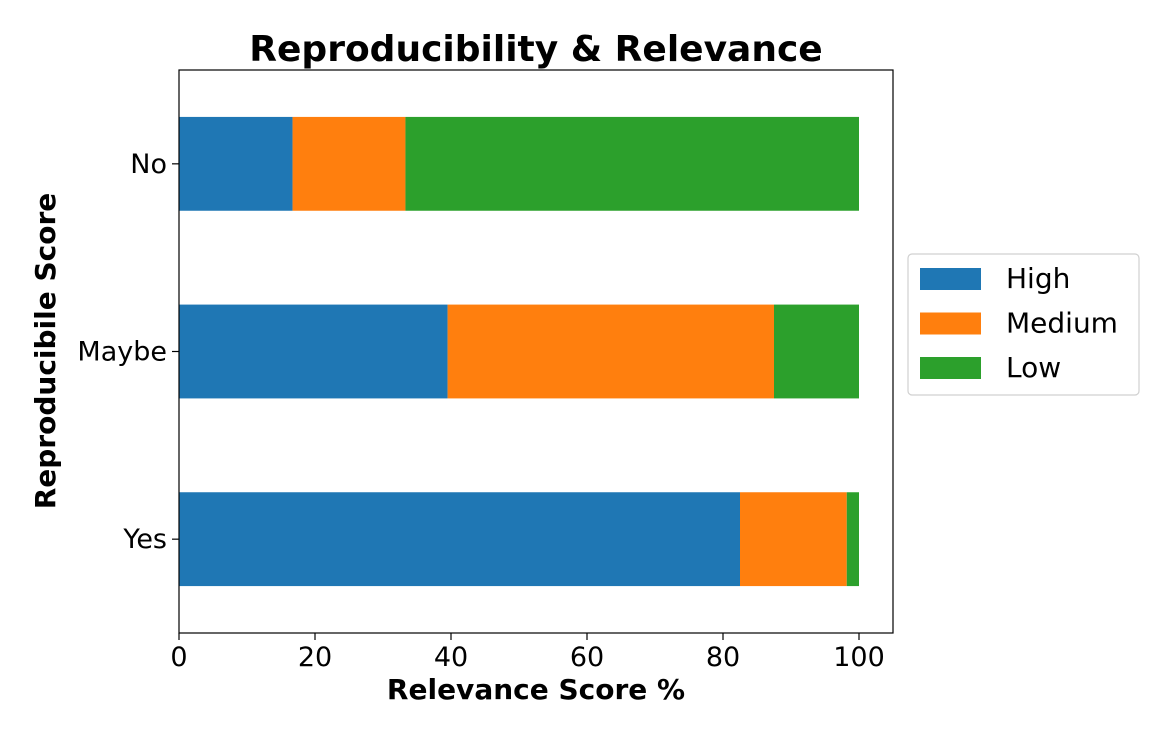 The width and height of the screenshot is (1173, 738). I want to click on y-tick-label: No, so click(148, 164).